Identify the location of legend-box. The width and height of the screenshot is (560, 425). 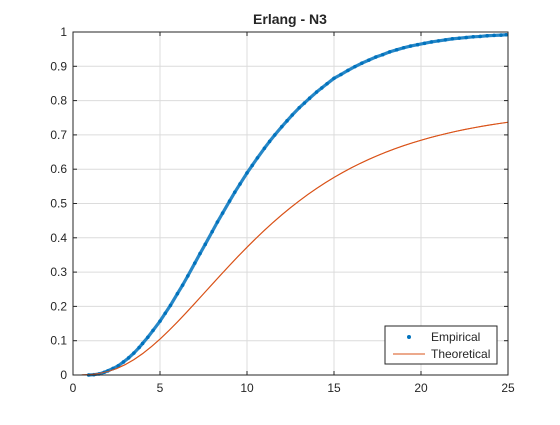
(441, 345).